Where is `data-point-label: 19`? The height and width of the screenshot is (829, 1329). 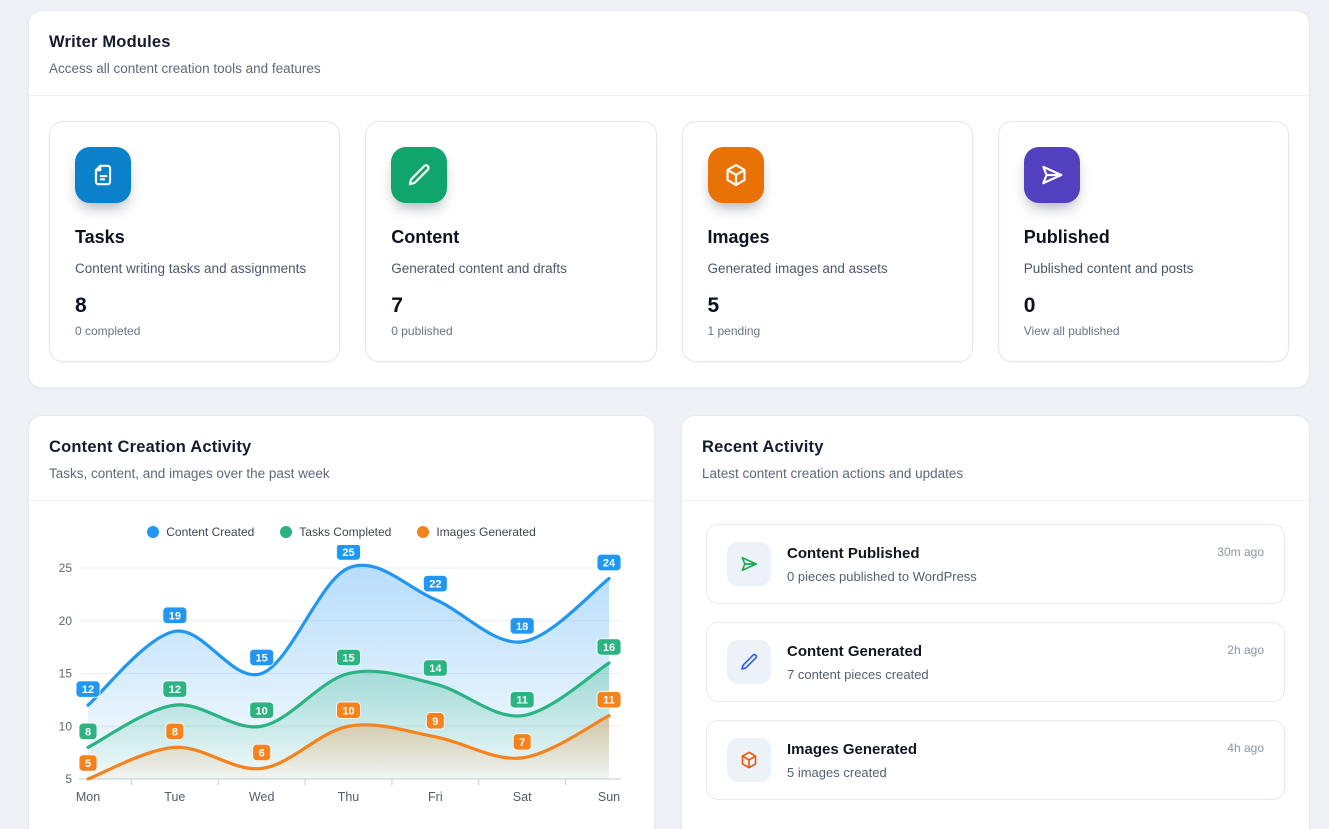 data-point-label: 19 is located at coordinates (175, 616).